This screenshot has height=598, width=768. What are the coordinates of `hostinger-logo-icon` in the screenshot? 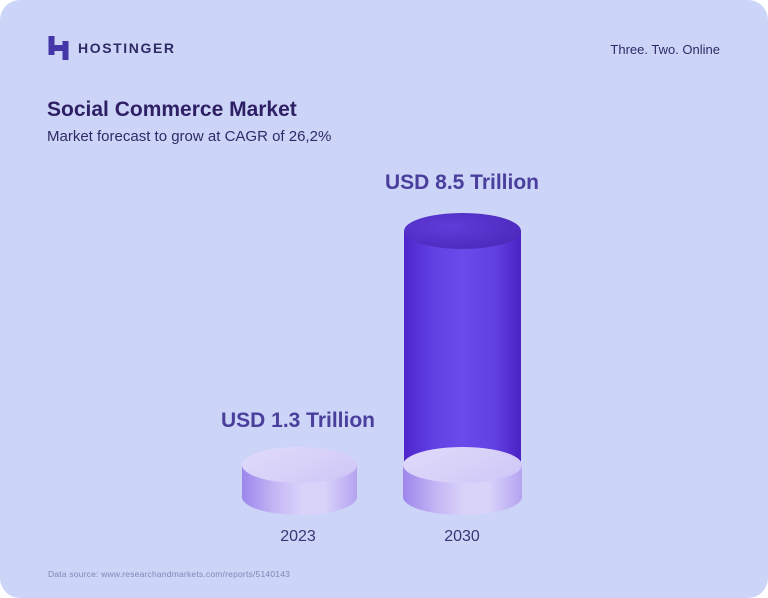 It's located at (58, 48).